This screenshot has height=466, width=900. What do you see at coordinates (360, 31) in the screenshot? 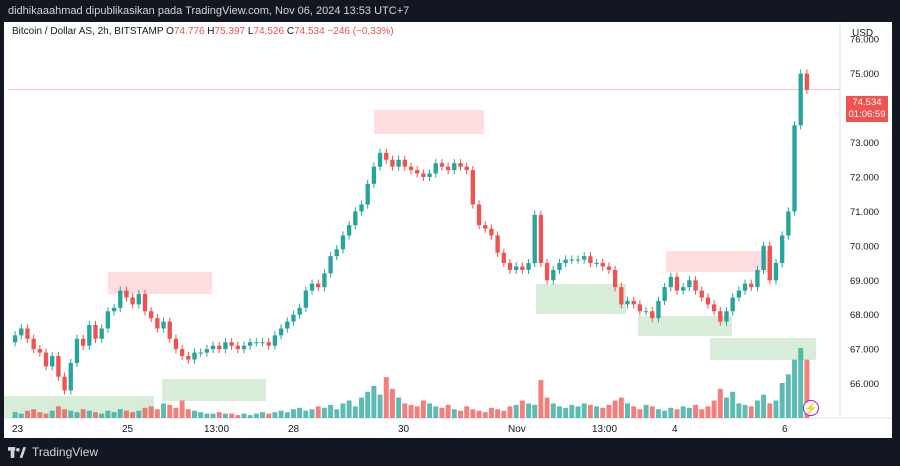
I see `change-value: −246 (−0,33%)` at bounding box center [360, 31].